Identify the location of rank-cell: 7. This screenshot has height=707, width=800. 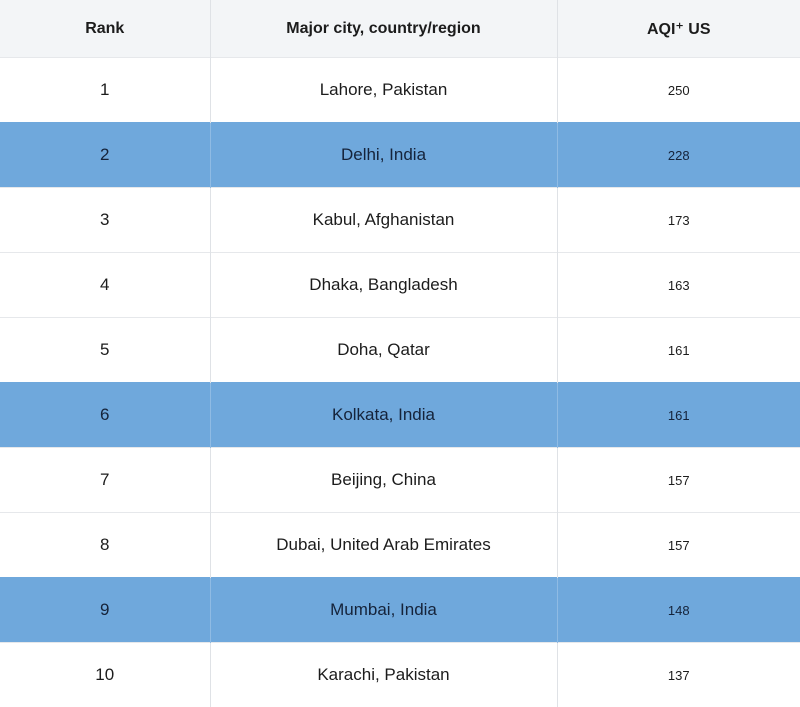
(105, 480).